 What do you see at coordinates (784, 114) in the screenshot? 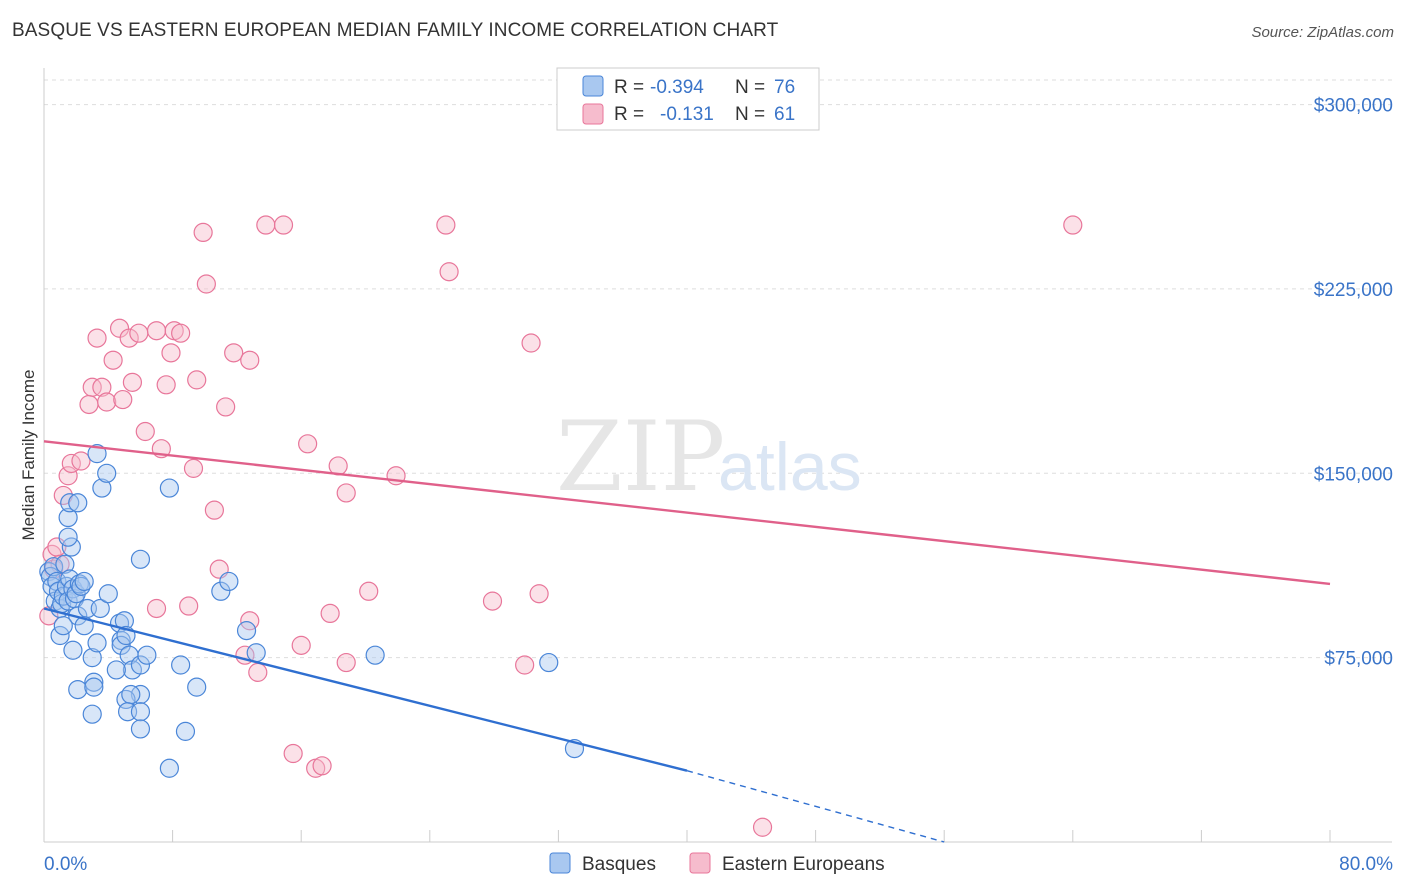
I see `stats-n-value-eastern: 61` at bounding box center [784, 114].